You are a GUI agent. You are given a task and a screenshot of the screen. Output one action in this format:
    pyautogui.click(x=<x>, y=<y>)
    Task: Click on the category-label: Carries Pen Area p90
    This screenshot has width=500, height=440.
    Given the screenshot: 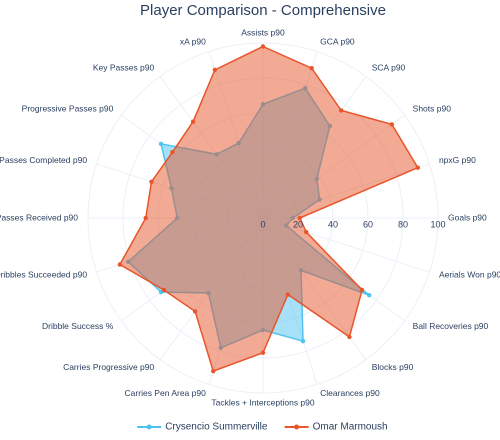 What is the action you would take?
    pyautogui.click(x=166, y=393)
    